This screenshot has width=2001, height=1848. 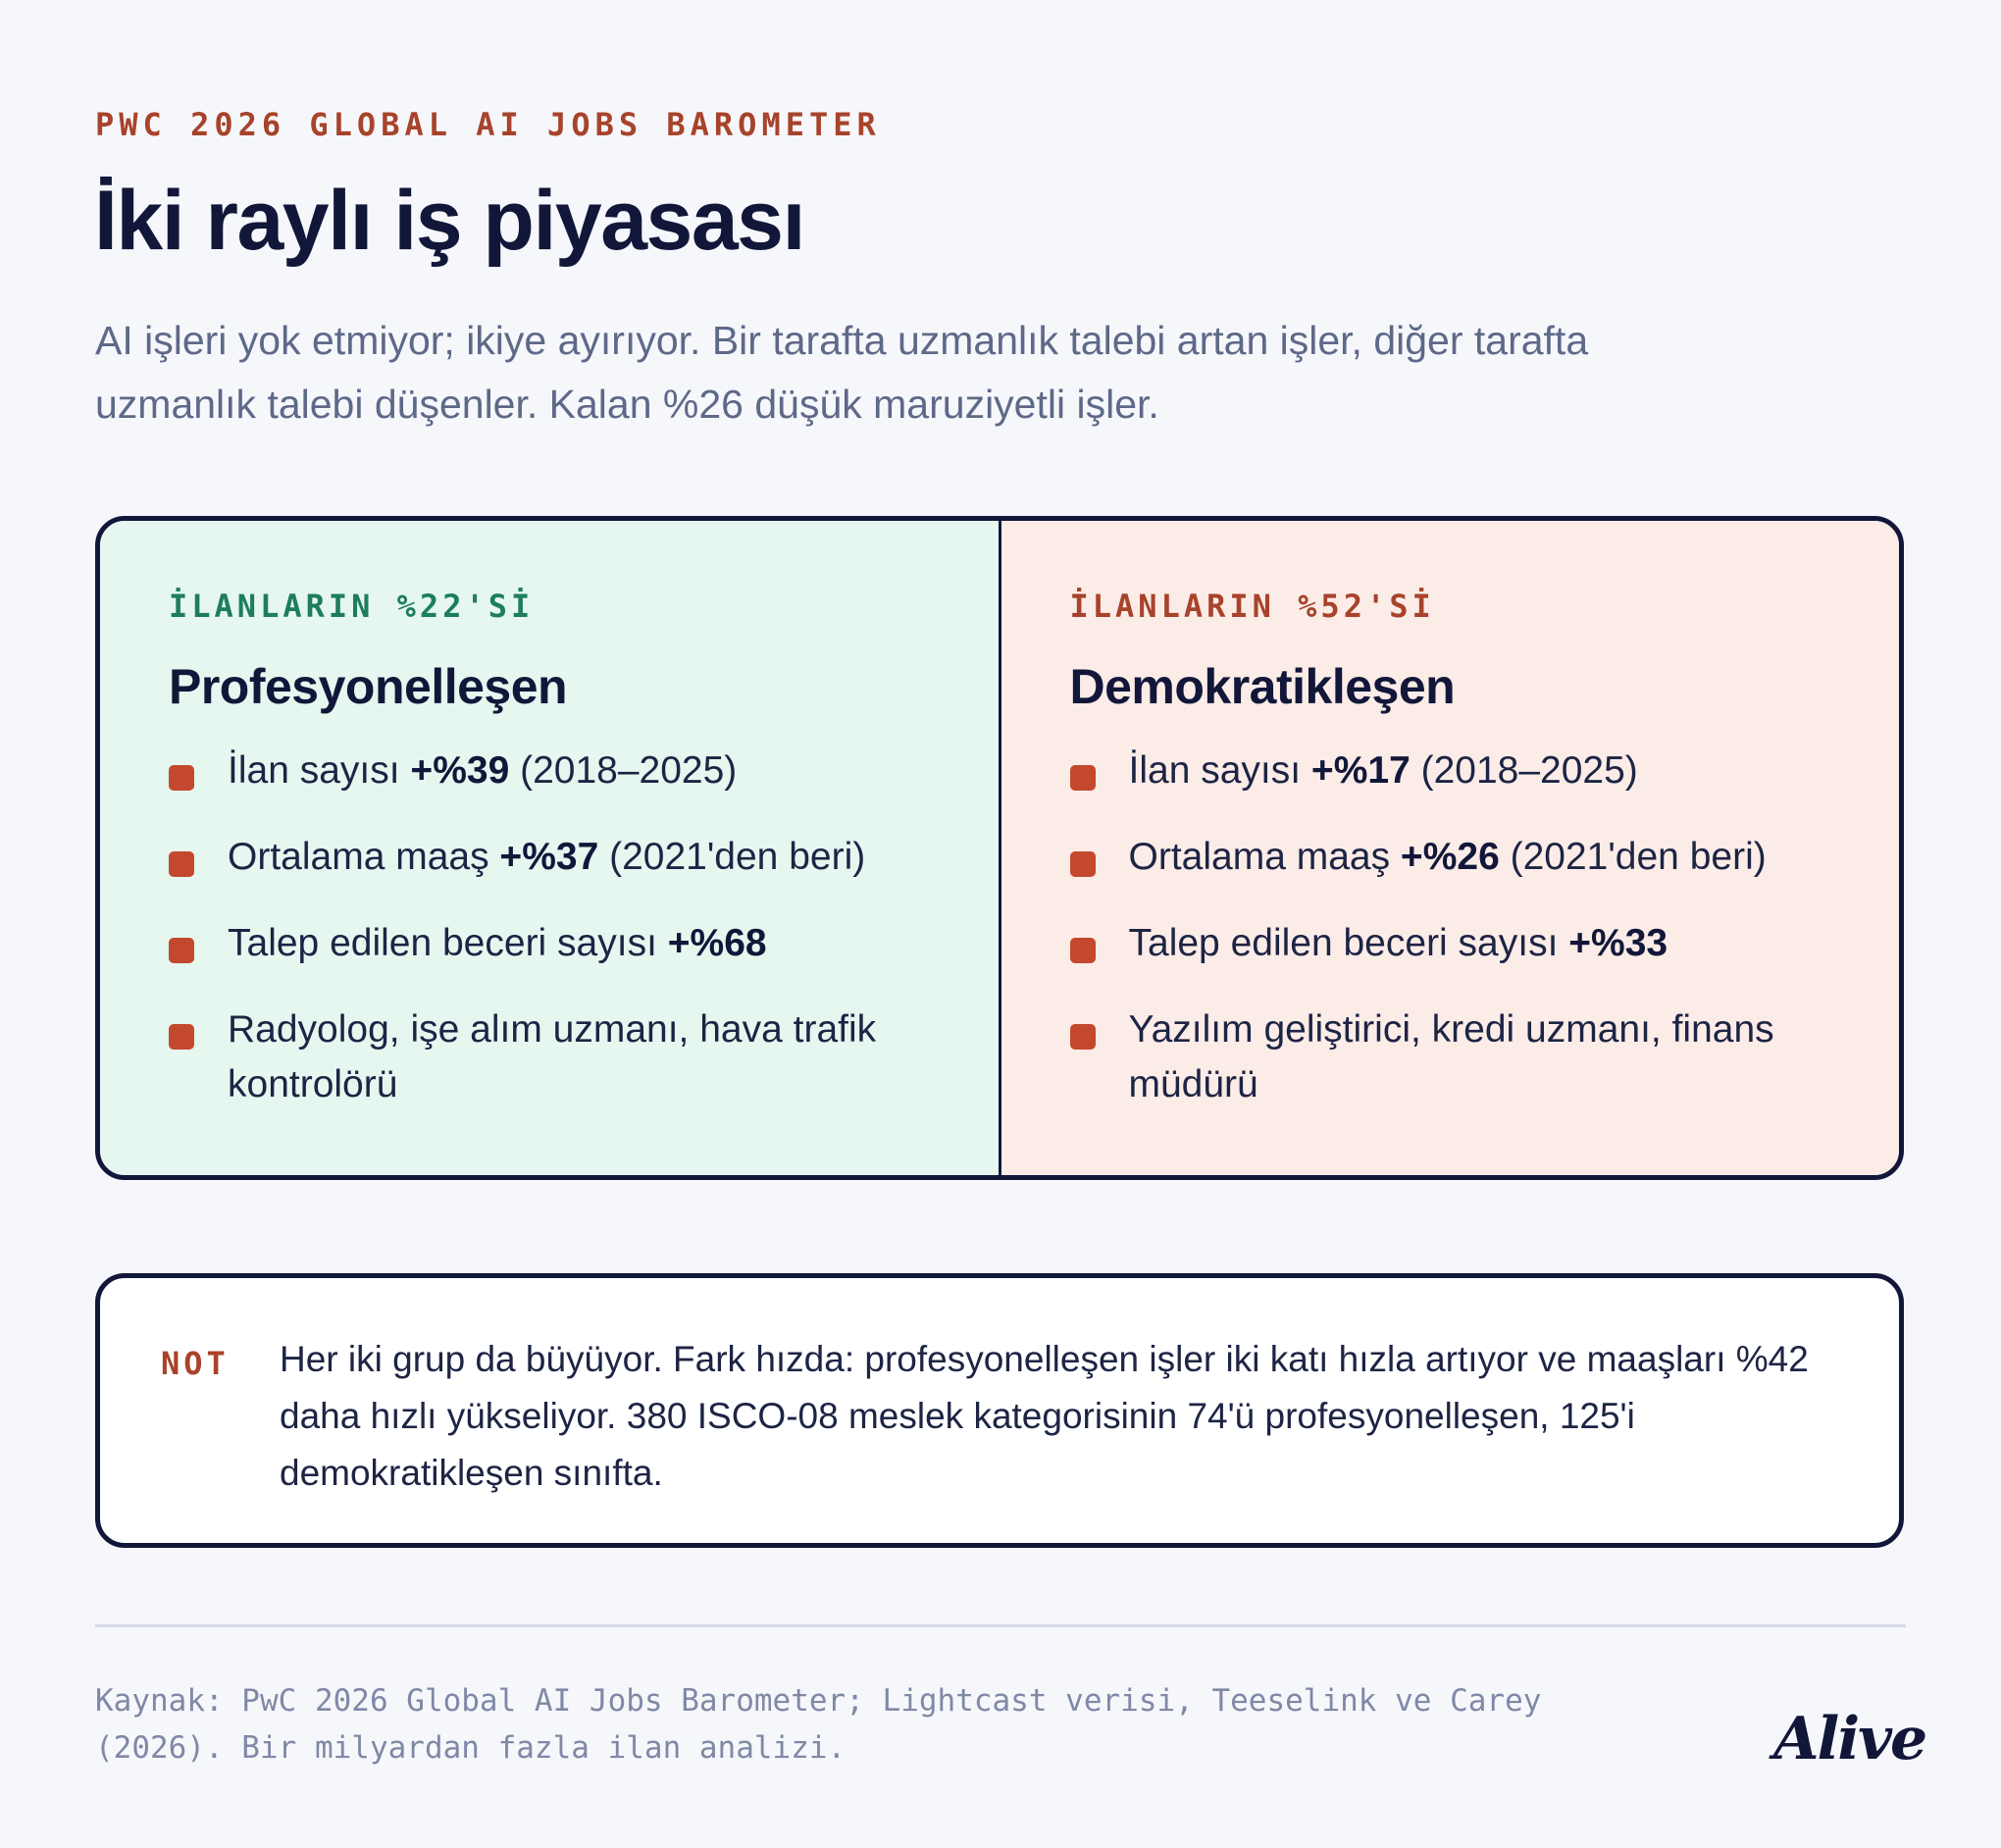 I want to click on list-item: İlan sayısı +%17 (2018–2025), so click(x=1455, y=771).